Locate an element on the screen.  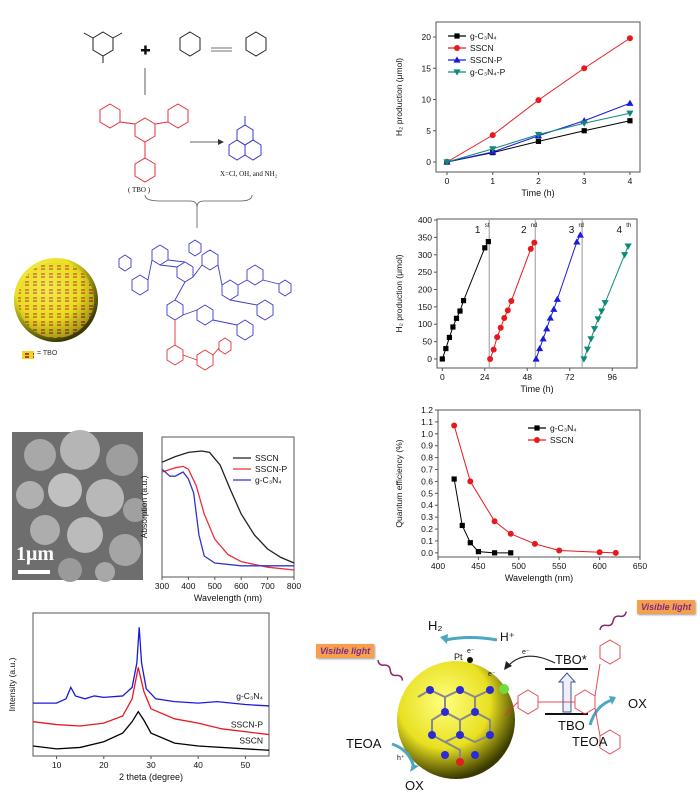
pt-label: Pt is located at coordinates (458, 657).